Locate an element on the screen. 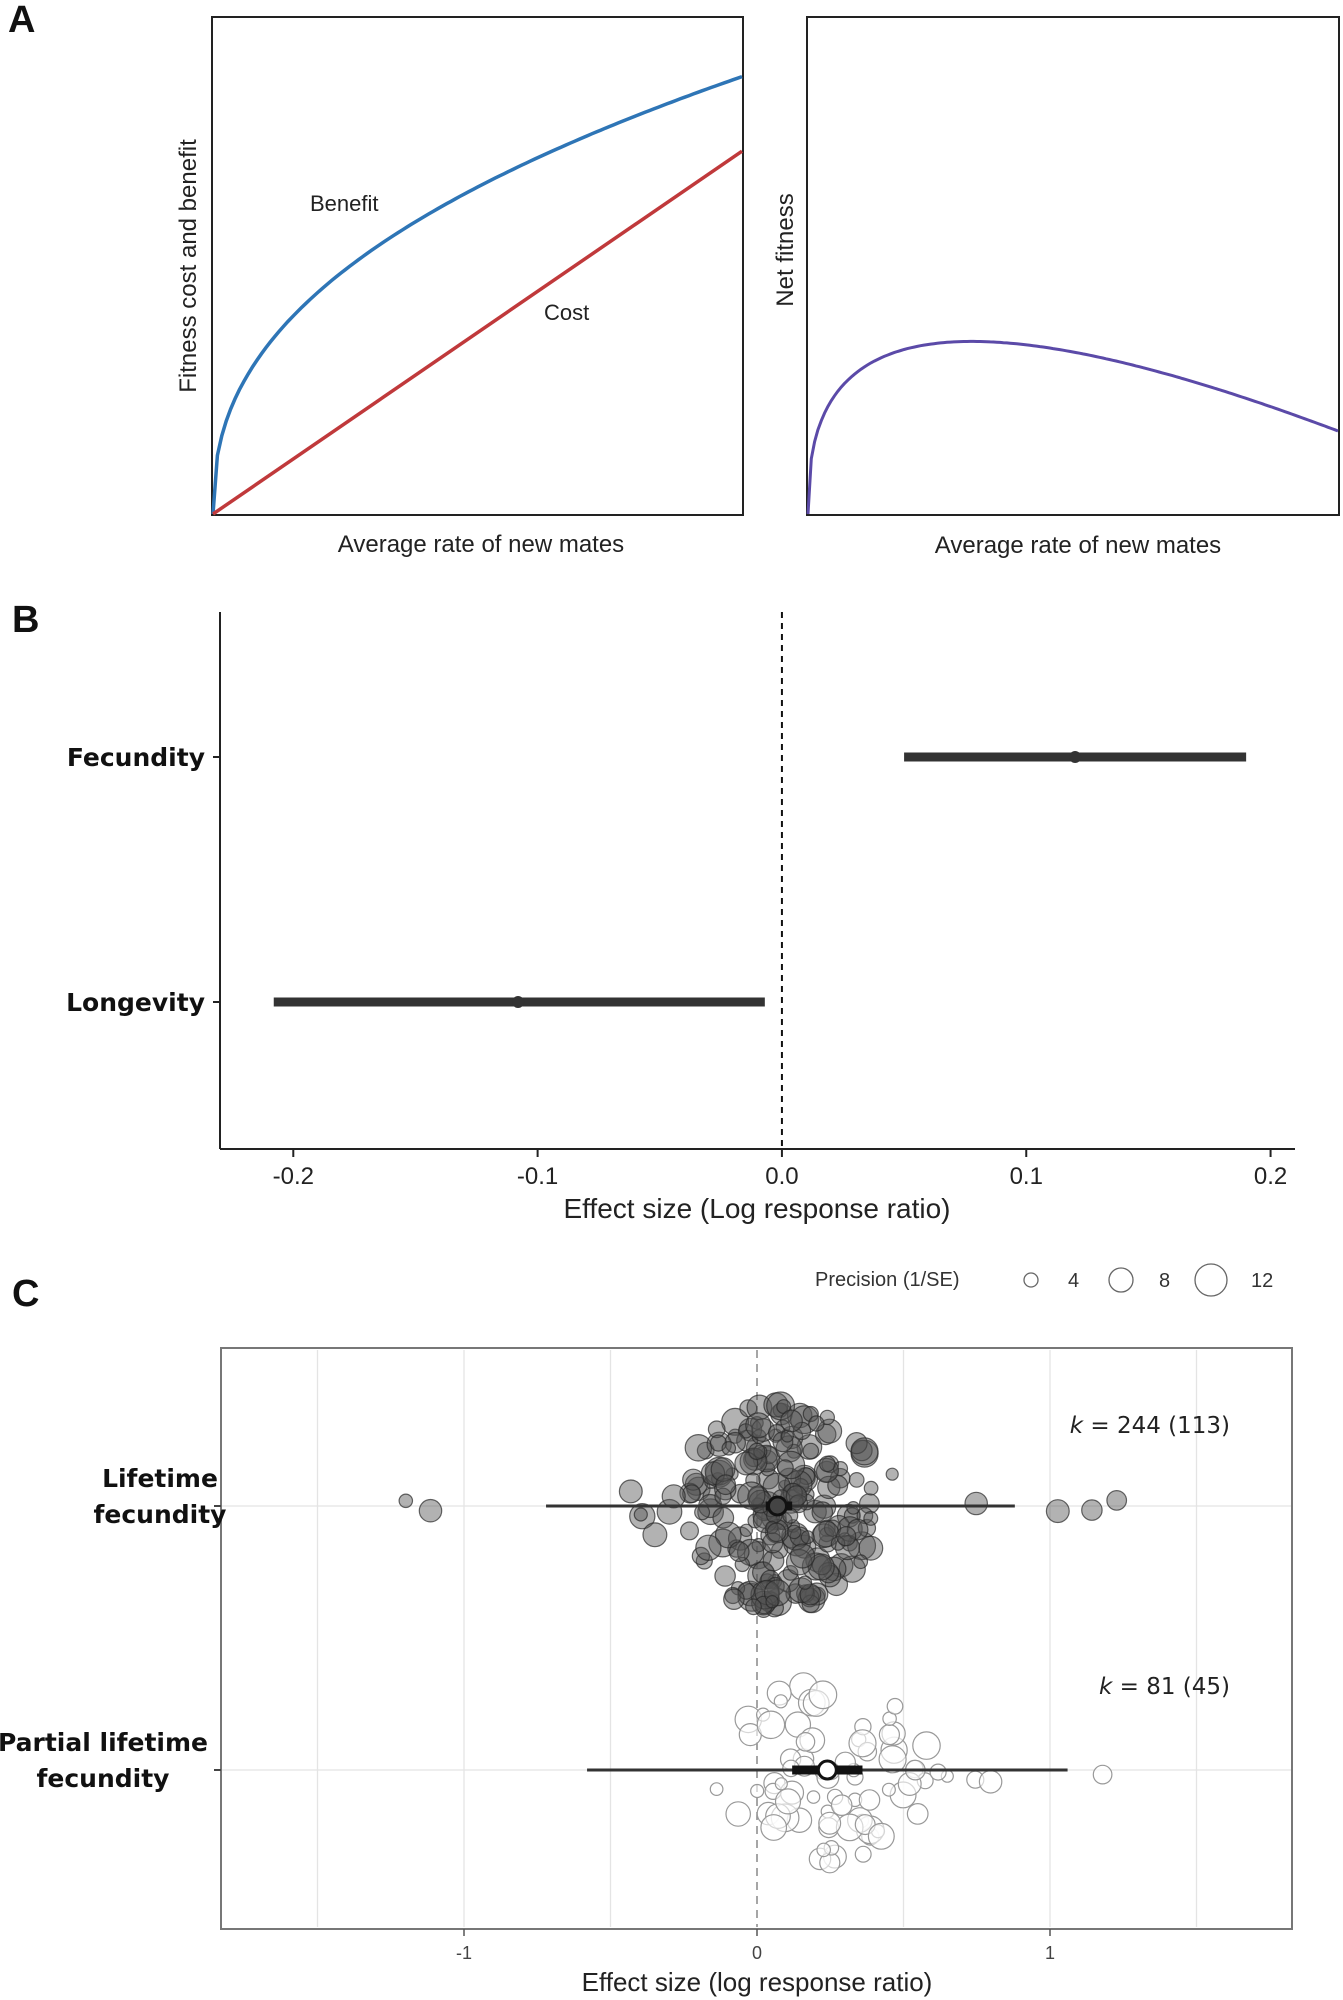  panel-c-category-label: fecundity is located at coordinates (103, 1778).